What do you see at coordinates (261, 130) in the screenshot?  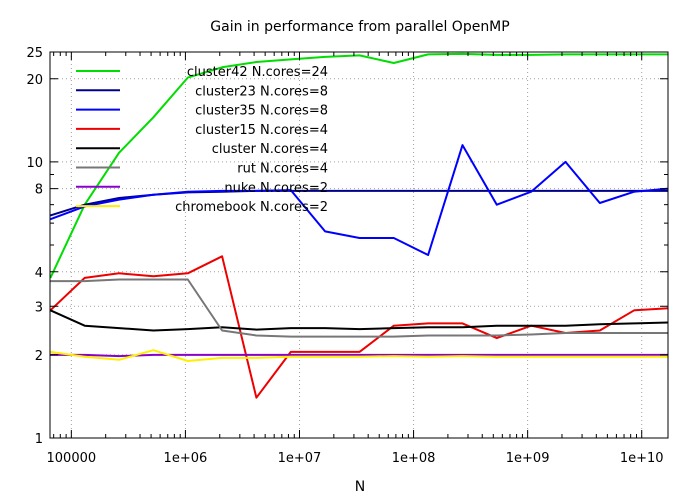 I see `legend-label: cluster15 N.cores=4` at bounding box center [261, 130].